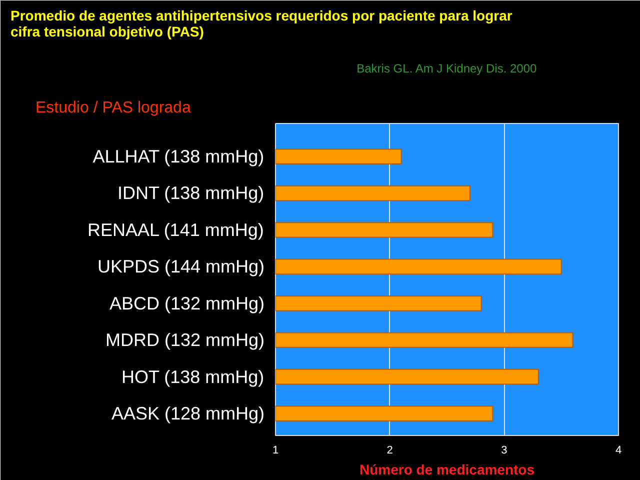  I want to click on x-tick-label: 3, so click(504, 450).